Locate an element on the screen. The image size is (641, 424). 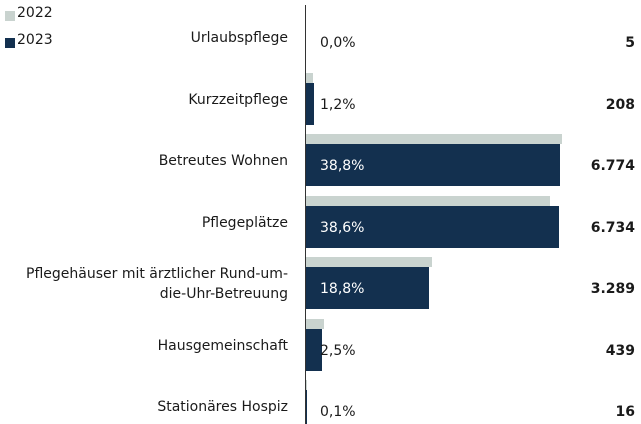
category-label: Pflegeplätze is located at coordinates (244, 222).